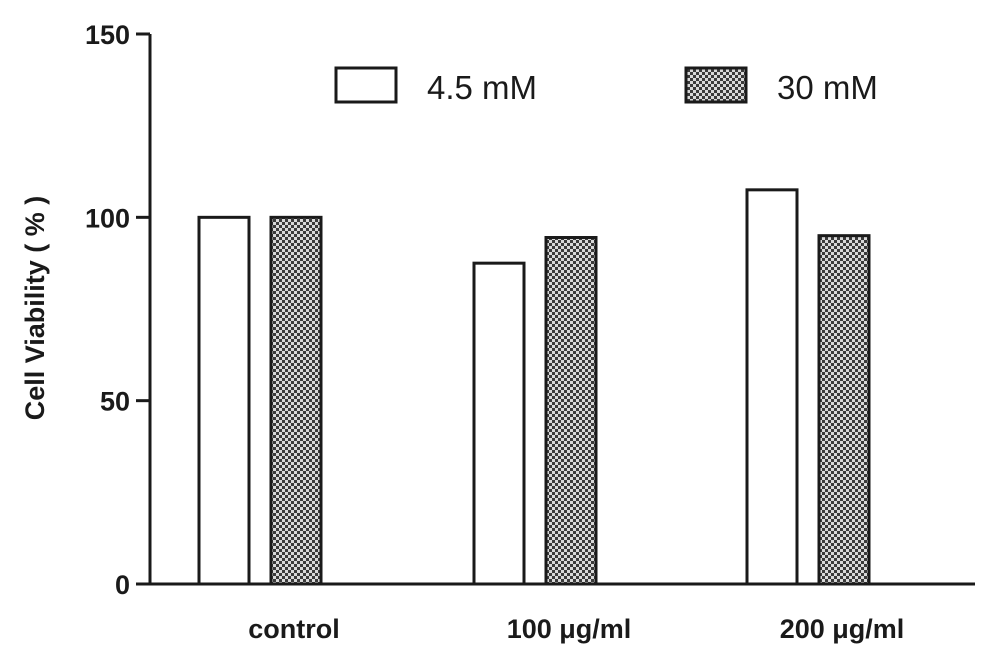  What do you see at coordinates (606, 86) in the screenshot?
I see `legend: 4.5 mM 30 mM` at bounding box center [606, 86].